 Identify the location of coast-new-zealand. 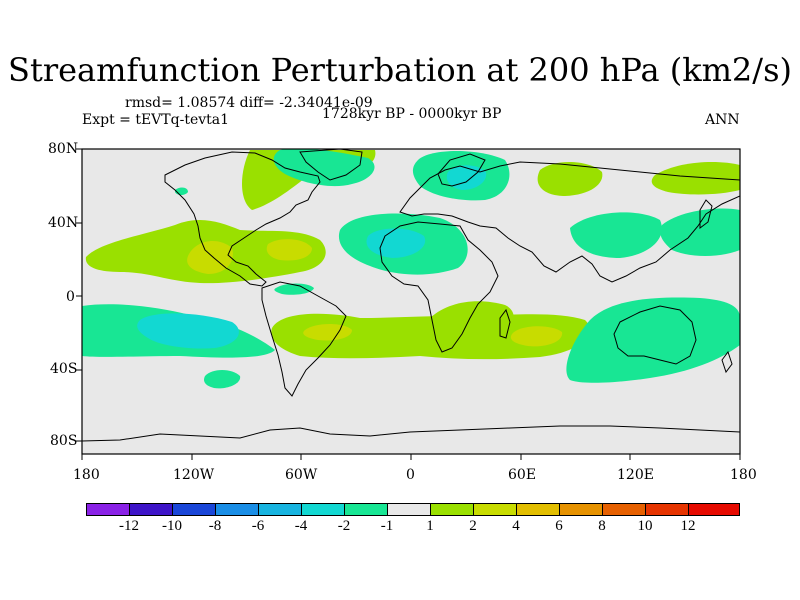
(727, 362).